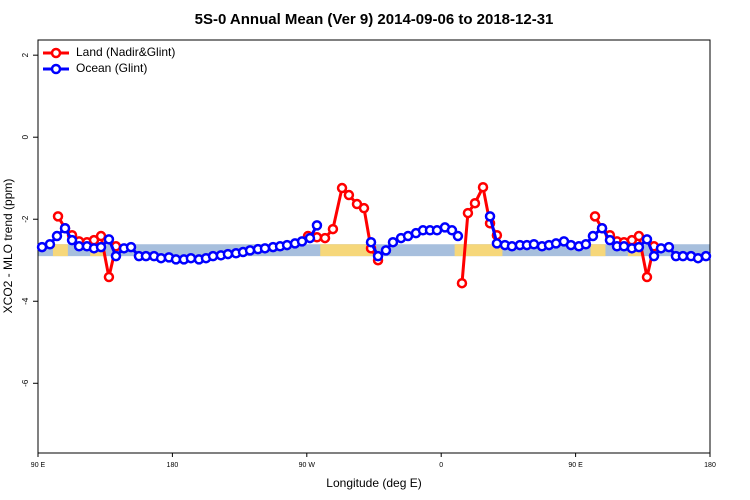 The image size is (750, 500). What do you see at coordinates (25, 219) in the screenshot?
I see `y-tick-label: -2` at bounding box center [25, 219].